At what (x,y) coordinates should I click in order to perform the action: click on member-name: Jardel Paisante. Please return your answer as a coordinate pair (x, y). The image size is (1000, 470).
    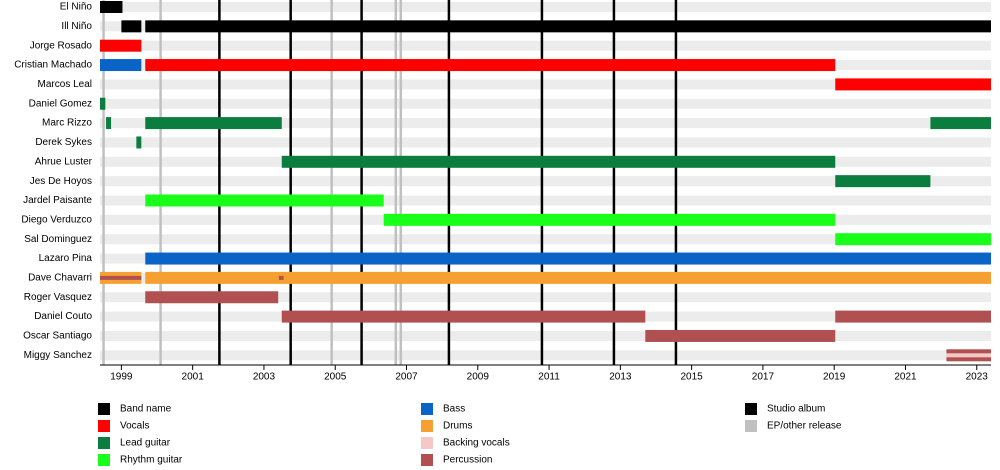
    Looking at the image, I should click on (57, 200).